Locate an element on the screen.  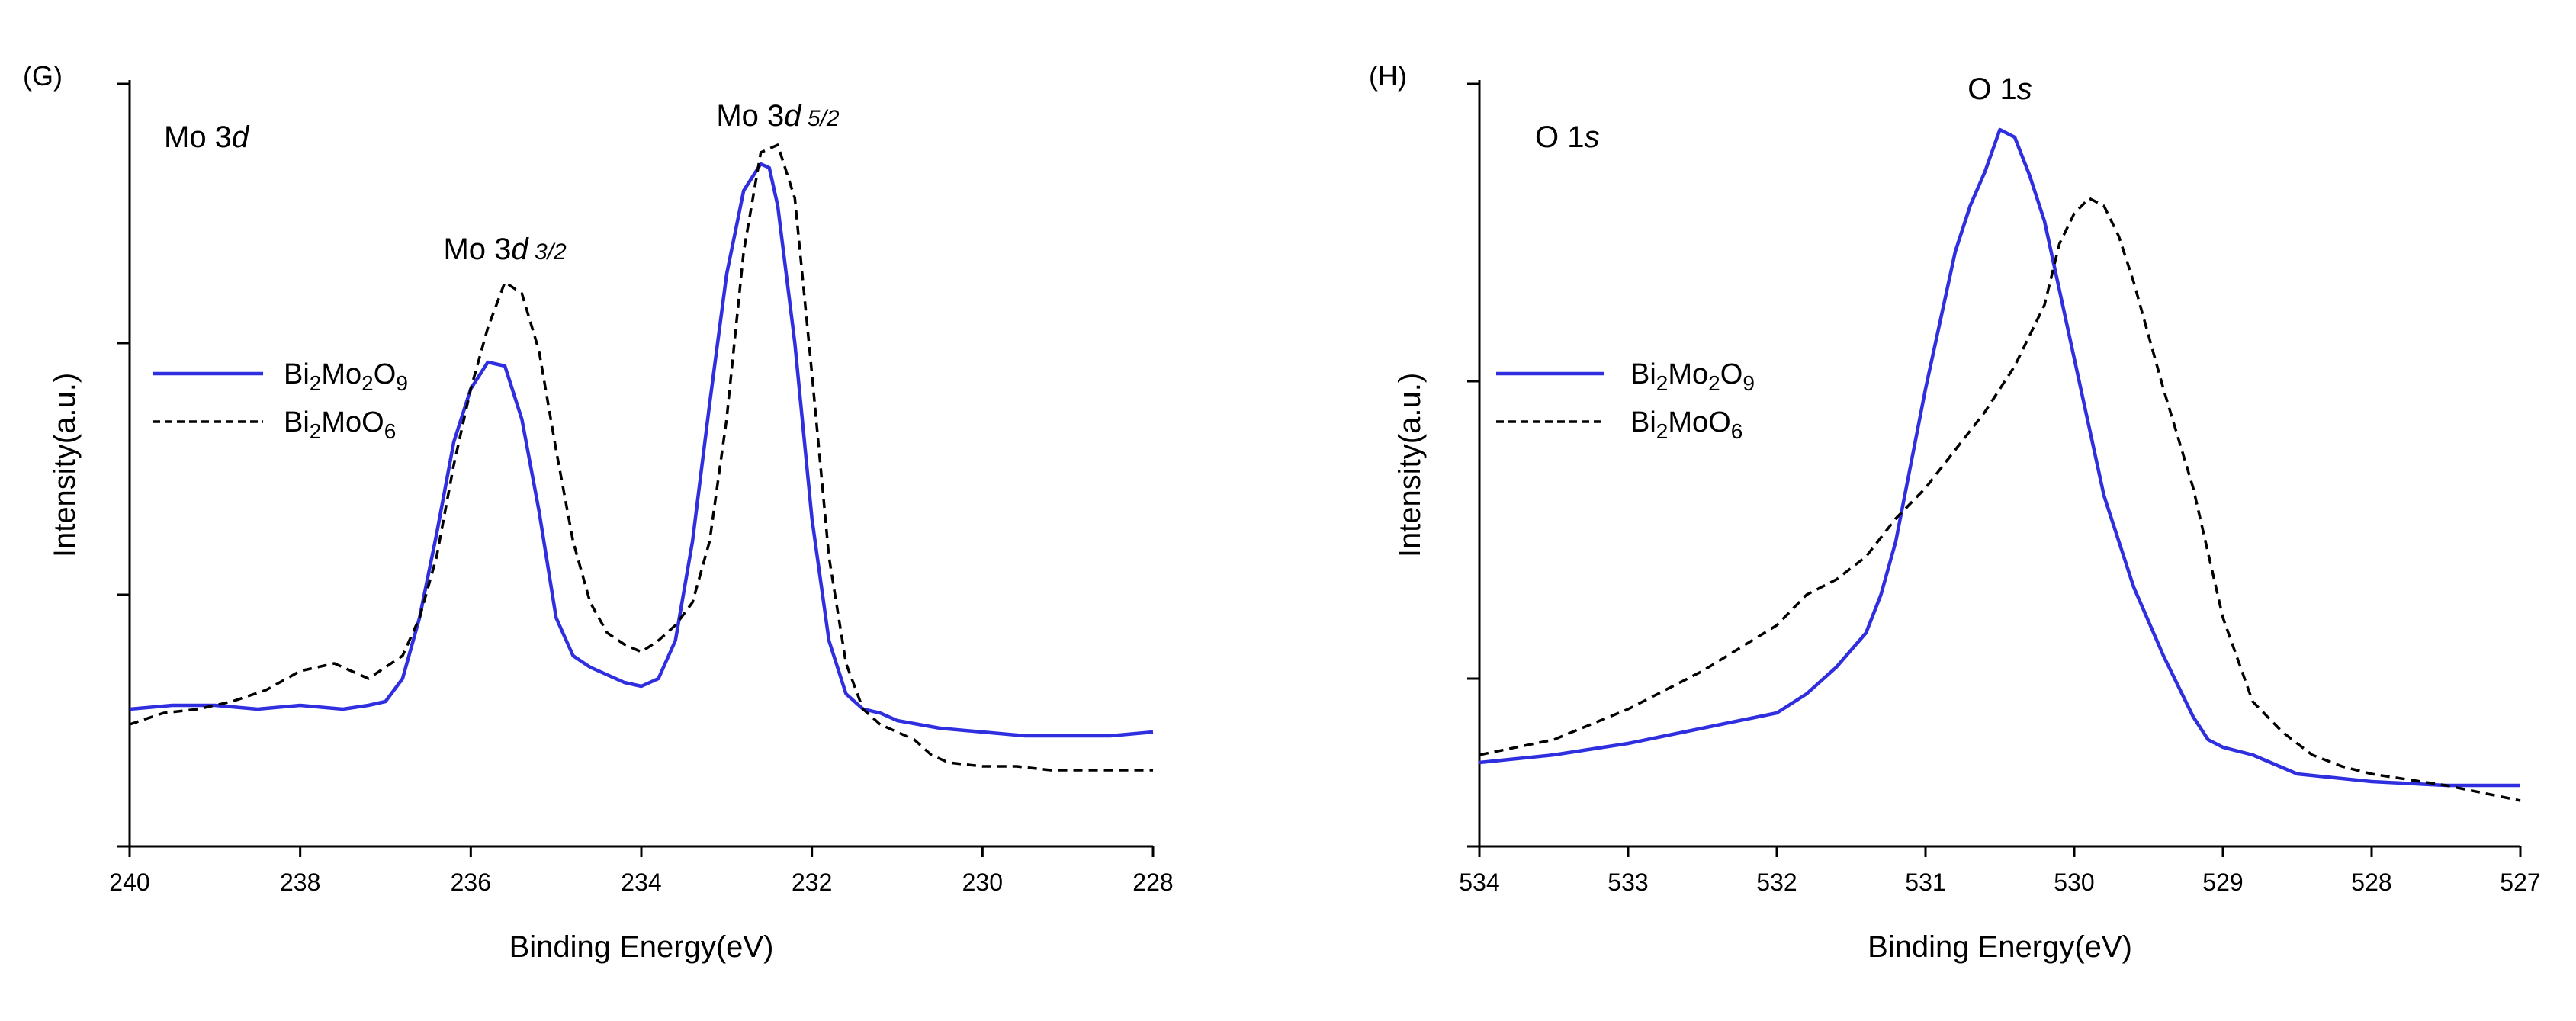
panel-label: (H) is located at coordinates (1388, 76).